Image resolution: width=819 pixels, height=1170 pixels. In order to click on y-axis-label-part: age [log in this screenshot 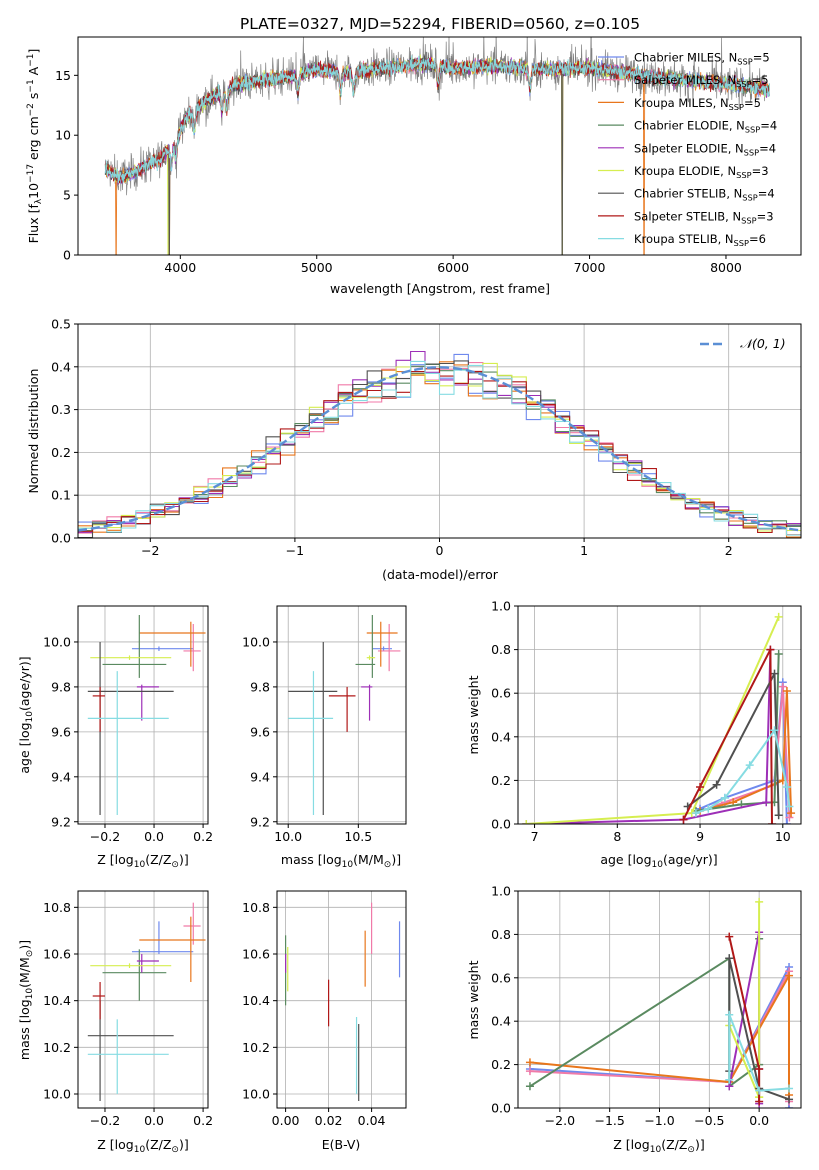, I will do `click(24, 747)`.